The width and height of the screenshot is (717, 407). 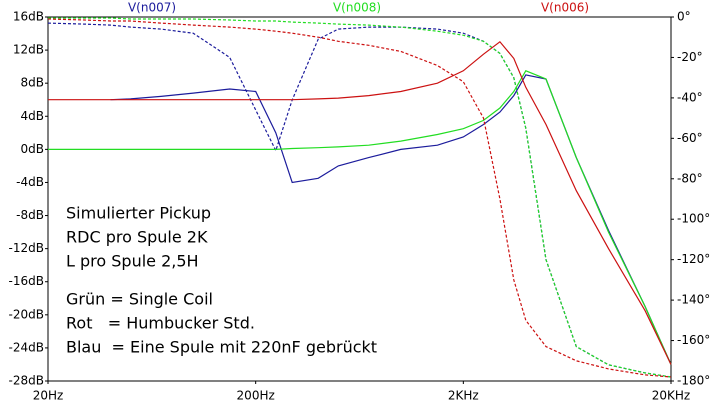 I want to click on y2-tick-label: -100°, so click(x=693, y=219).